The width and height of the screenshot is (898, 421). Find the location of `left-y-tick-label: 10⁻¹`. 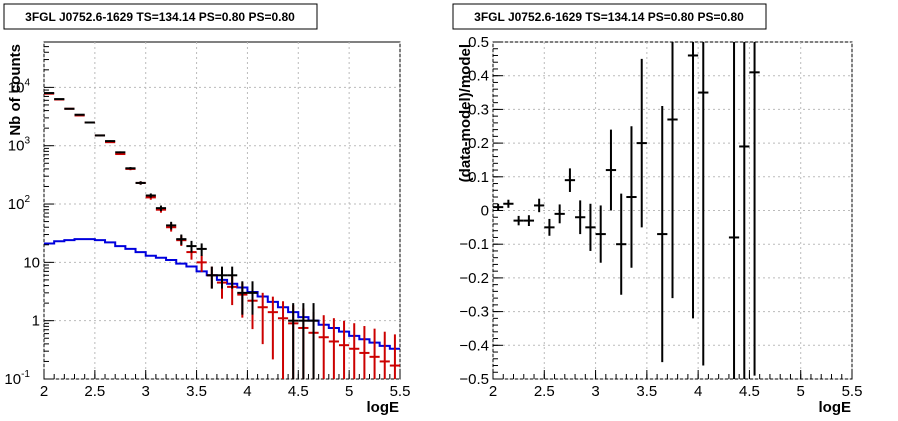

left-y-tick-label: 10⁻¹ is located at coordinates (17, 378).